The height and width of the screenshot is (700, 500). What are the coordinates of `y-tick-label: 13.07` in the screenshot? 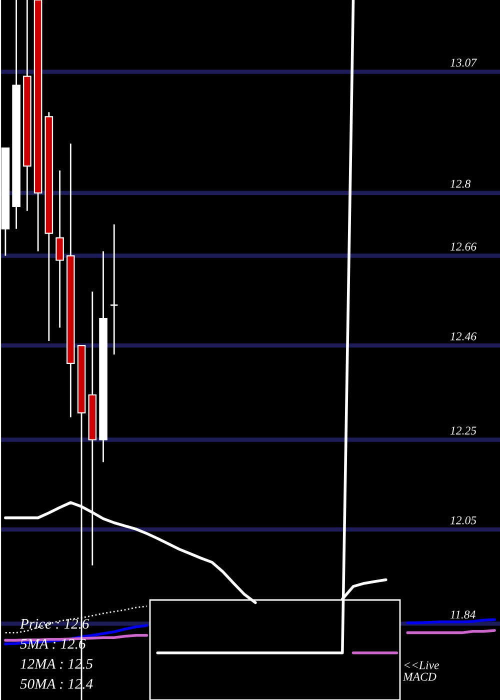 It's located at (463, 62).